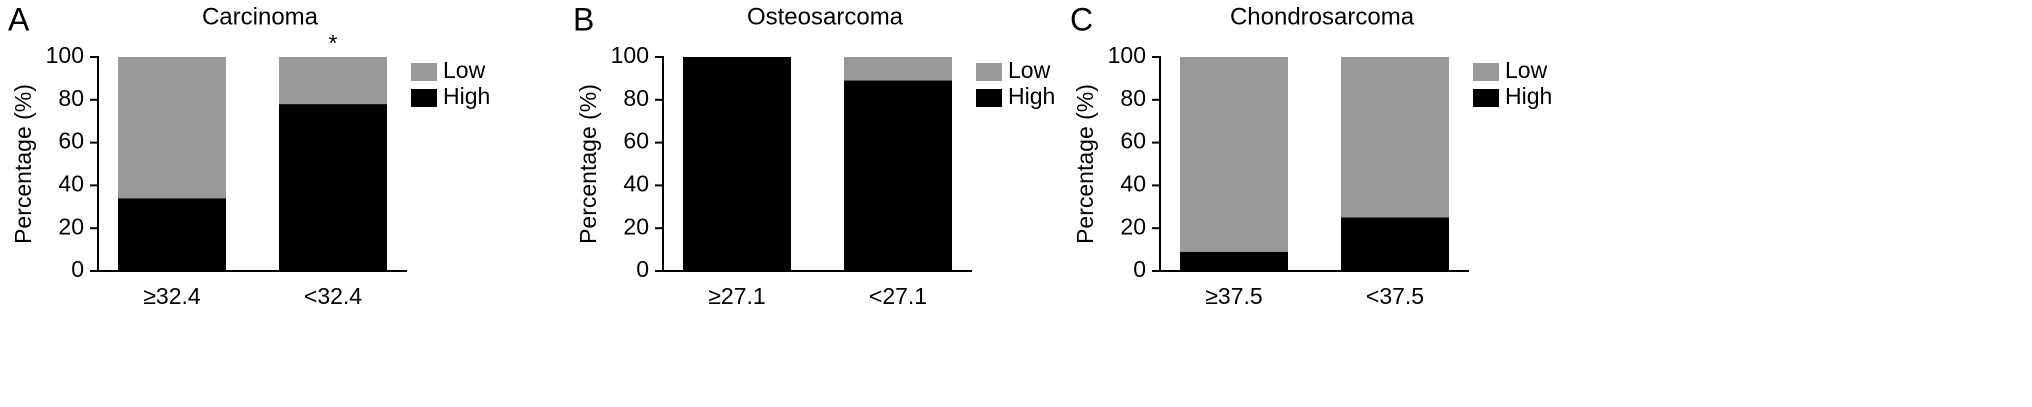 The width and height of the screenshot is (2032, 407). What do you see at coordinates (1081, 19) in the screenshot?
I see `panel-label: C` at bounding box center [1081, 19].